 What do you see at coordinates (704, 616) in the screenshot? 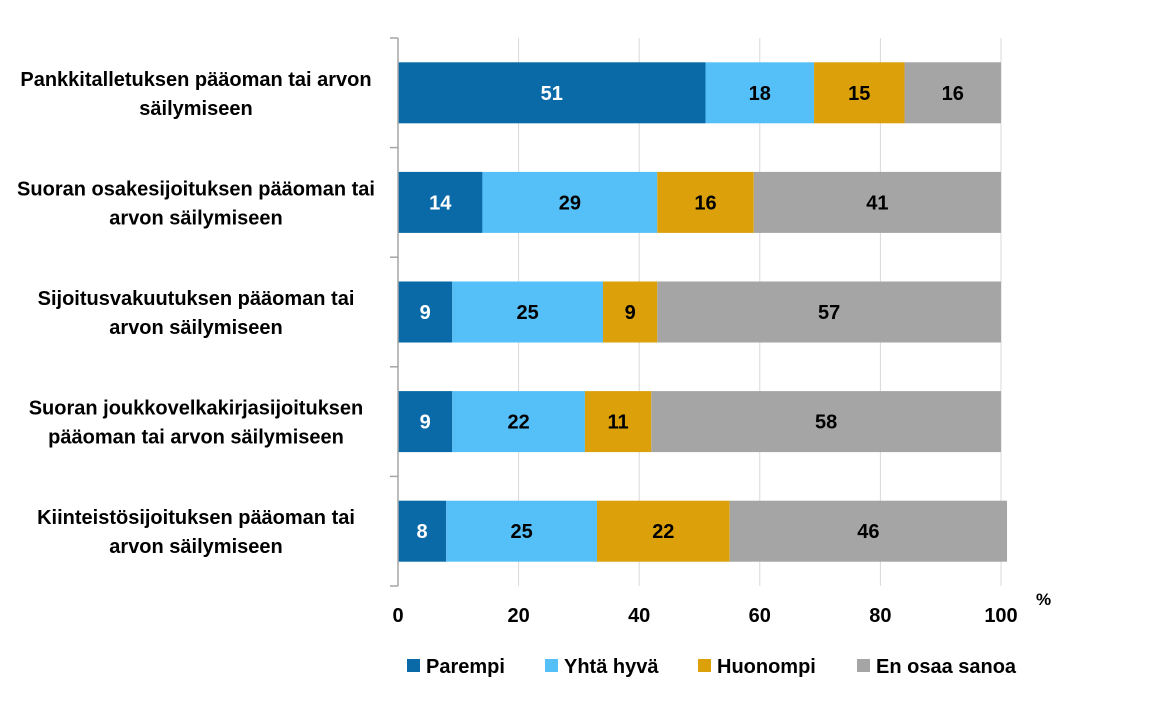
I see `x-tick-labels: 0 20 40 60 80 100` at bounding box center [704, 616].